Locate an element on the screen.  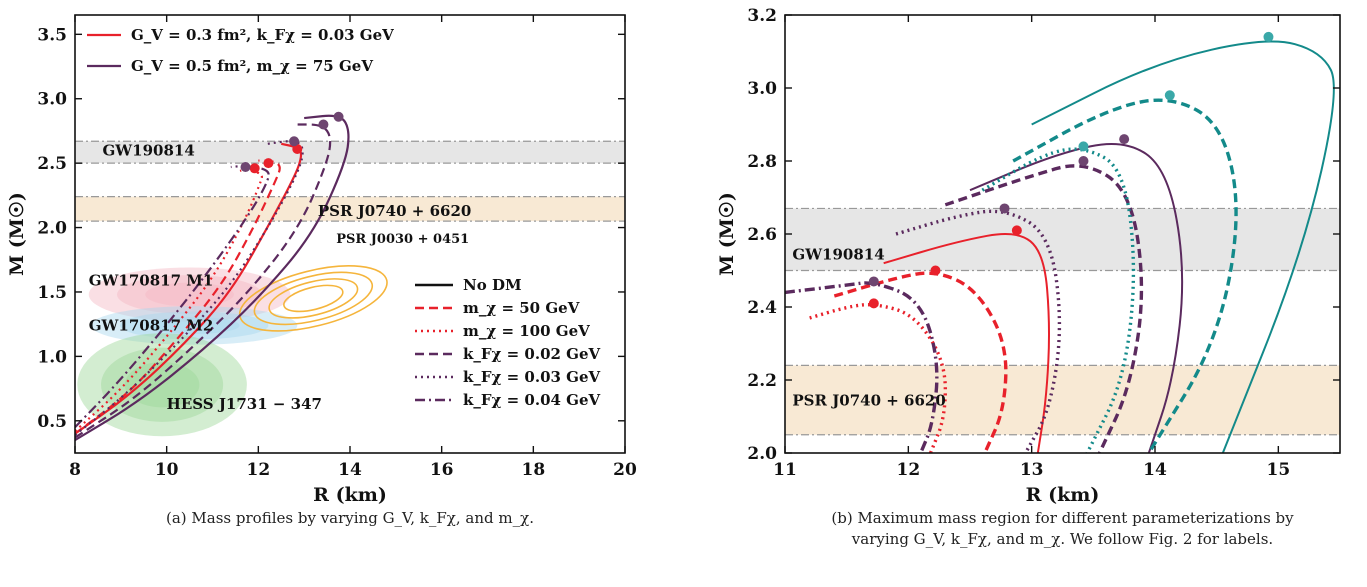
x-tick-label: 18 is located at coordinates (533, 470).